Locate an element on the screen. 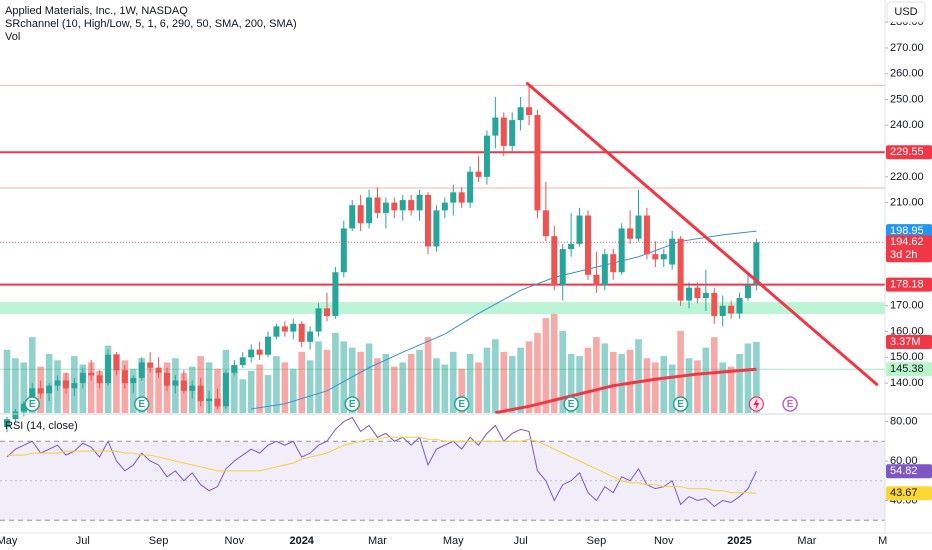 This screenshot has width=932, height=550. price-label: 229.55 is located at coordinates (907, 152).